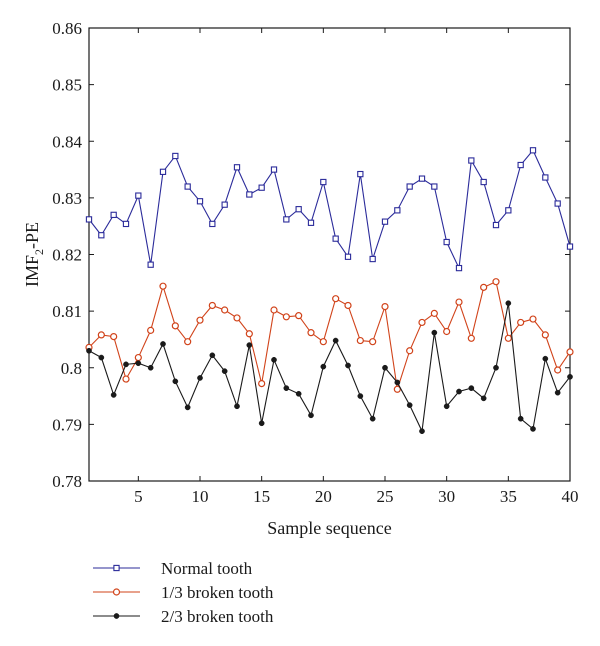  Describe the element at coordinates (138, 496) in the screenshot. I see `x-tick-label: 5` at that location.